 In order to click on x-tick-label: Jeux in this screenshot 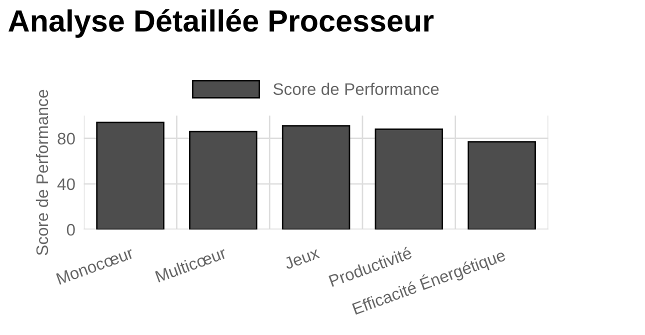, I will do `click(301, 258)`.